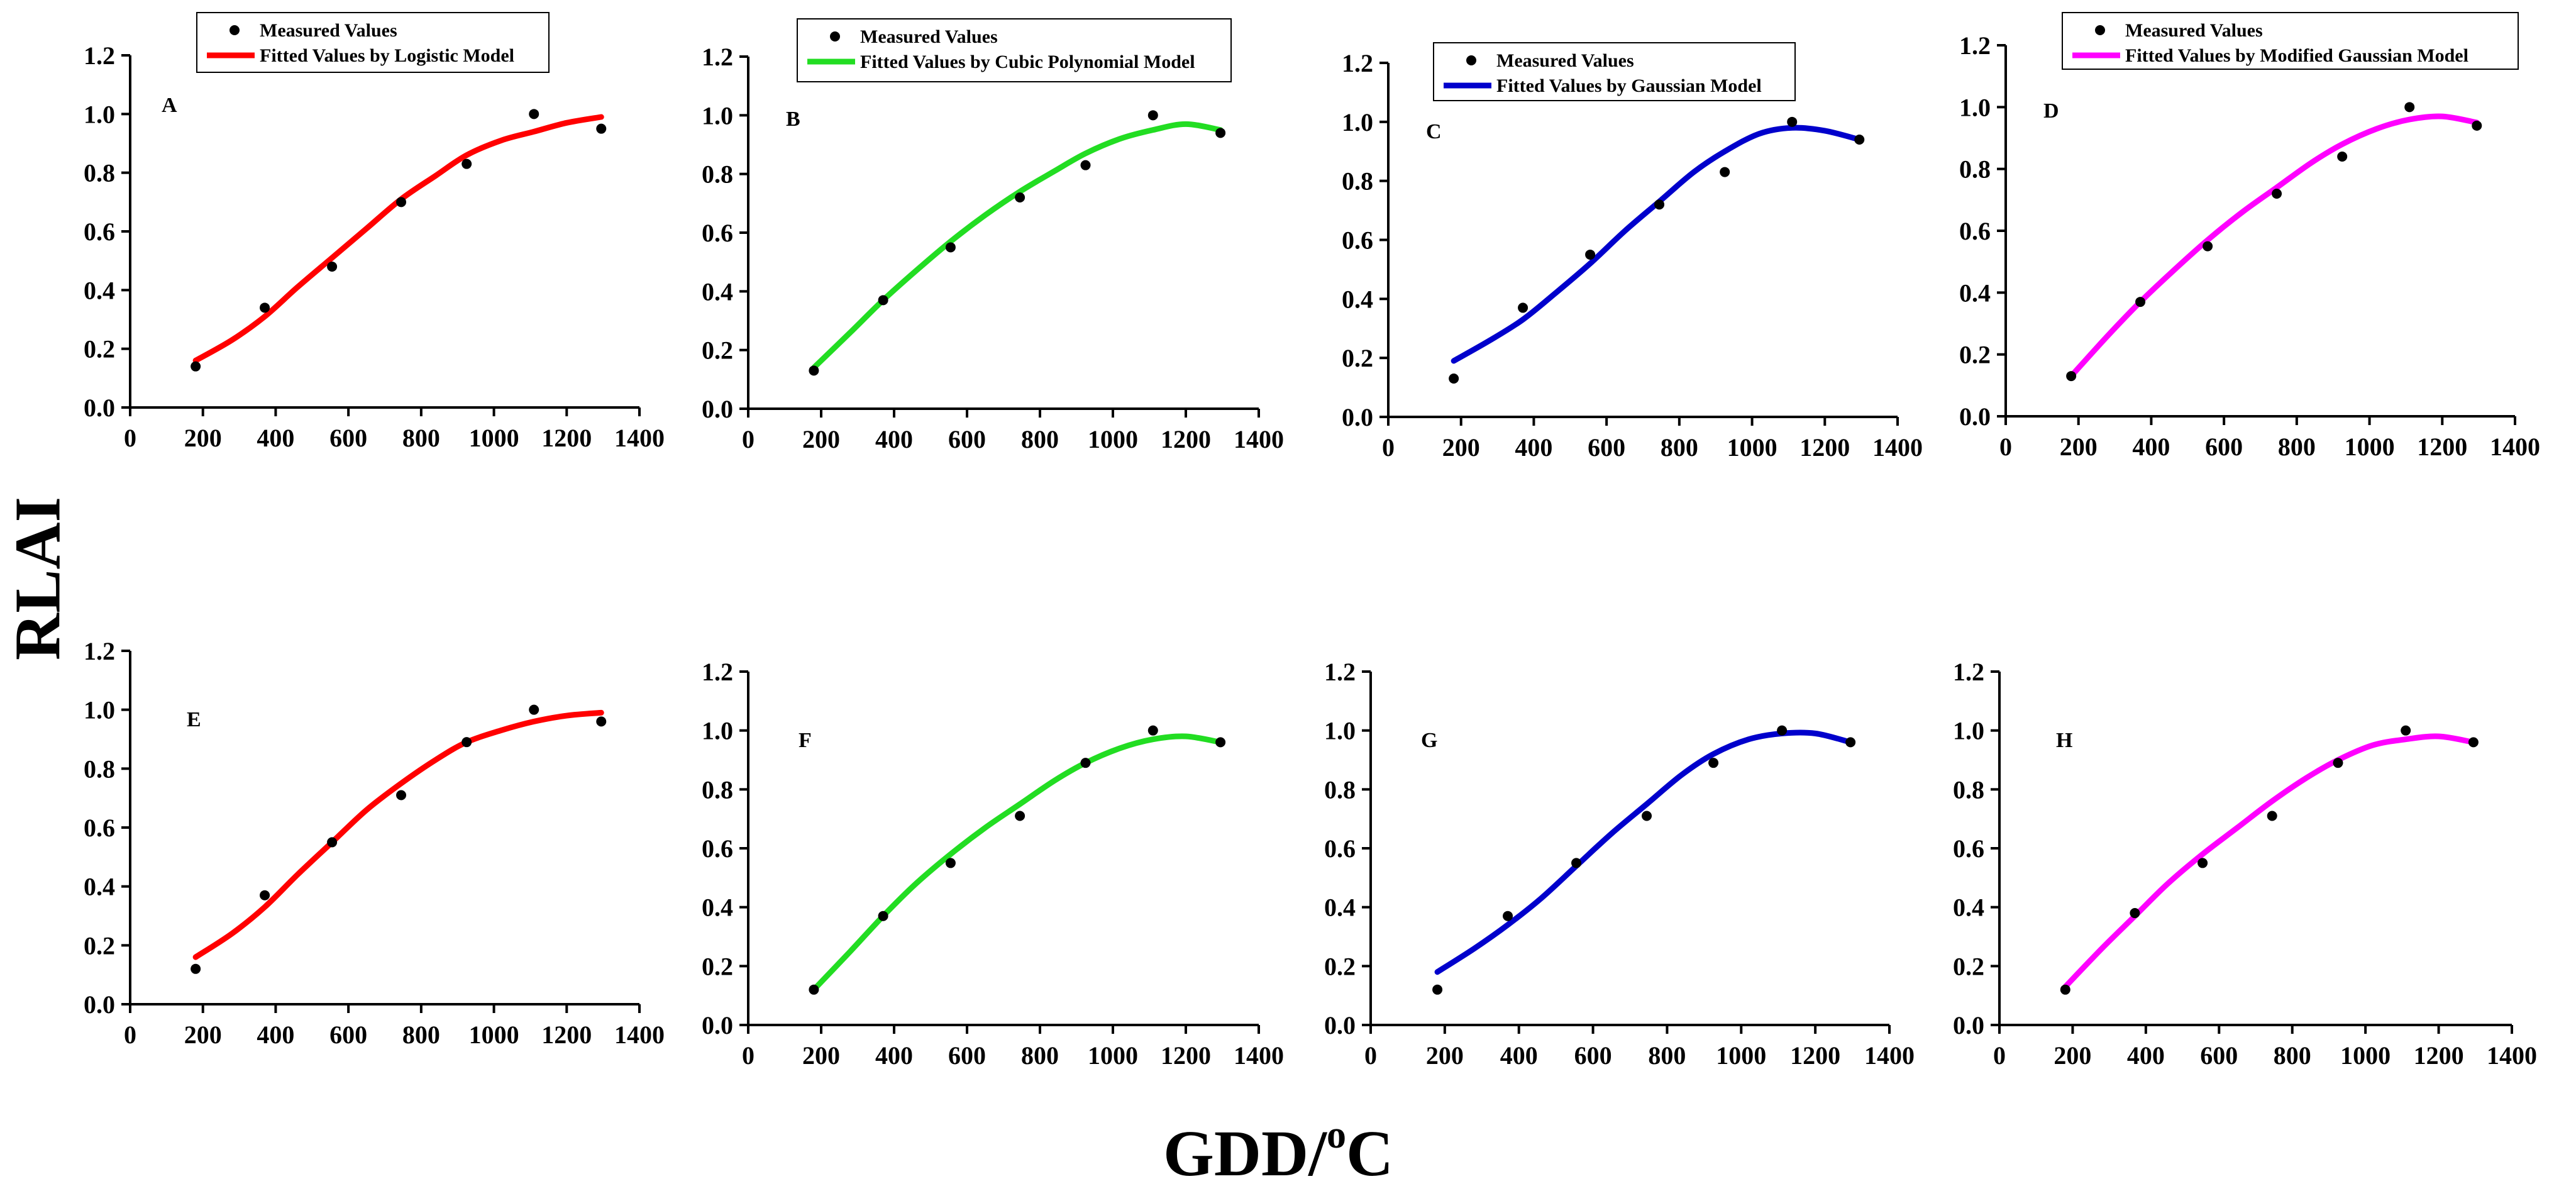 The width and height of the screenshot is (2576, 1191). What do you see at coordinates (99, 651) in the screenshot?
I see `panel-e-ytick-label: 1.2` at bounding box center [99, 651].